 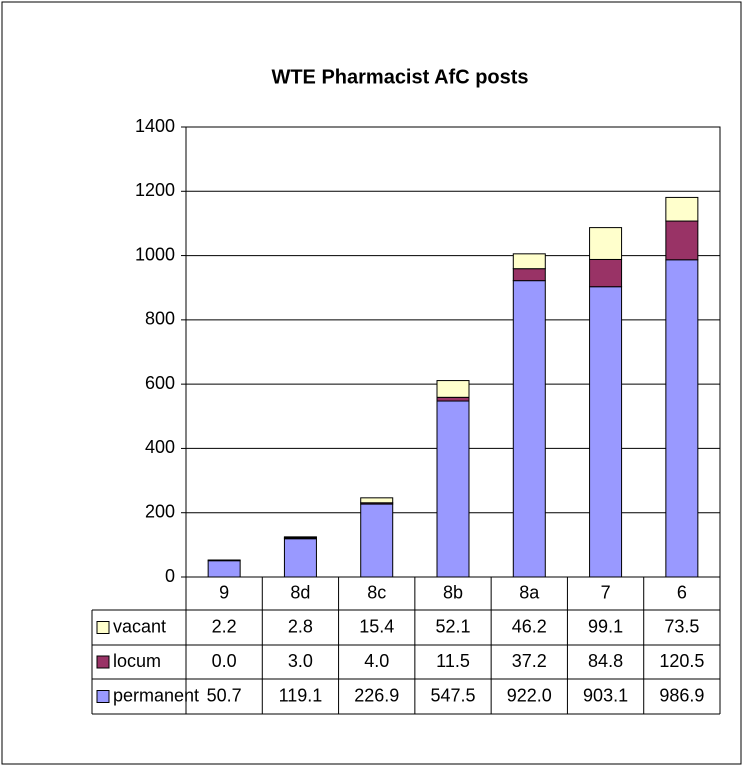 I want to click on x-tick-label: 6, so click(x=682, y=592).